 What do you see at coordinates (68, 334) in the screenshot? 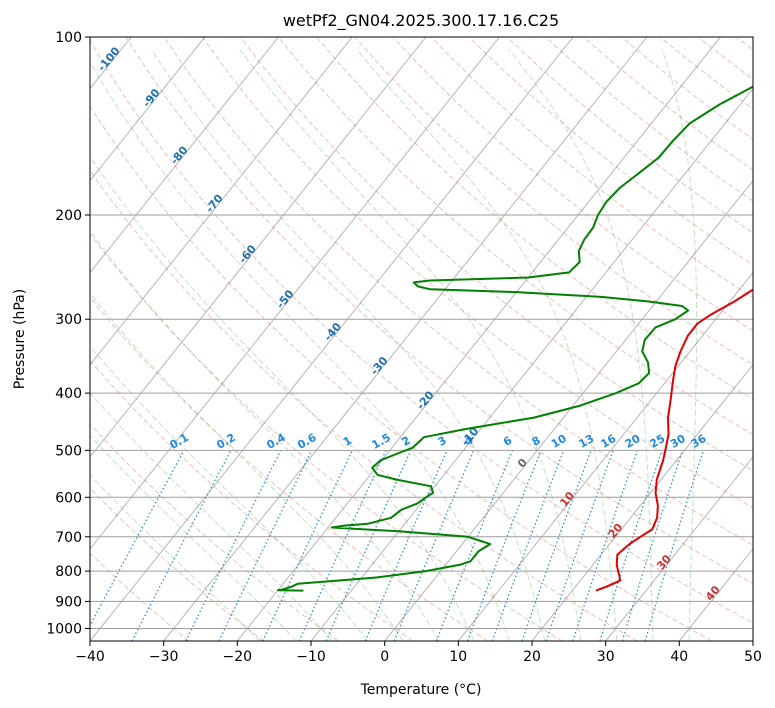
I see `y-axis: 100 200 300 400 500 600 700 800 900 1000` at bounding box center [68, 334].